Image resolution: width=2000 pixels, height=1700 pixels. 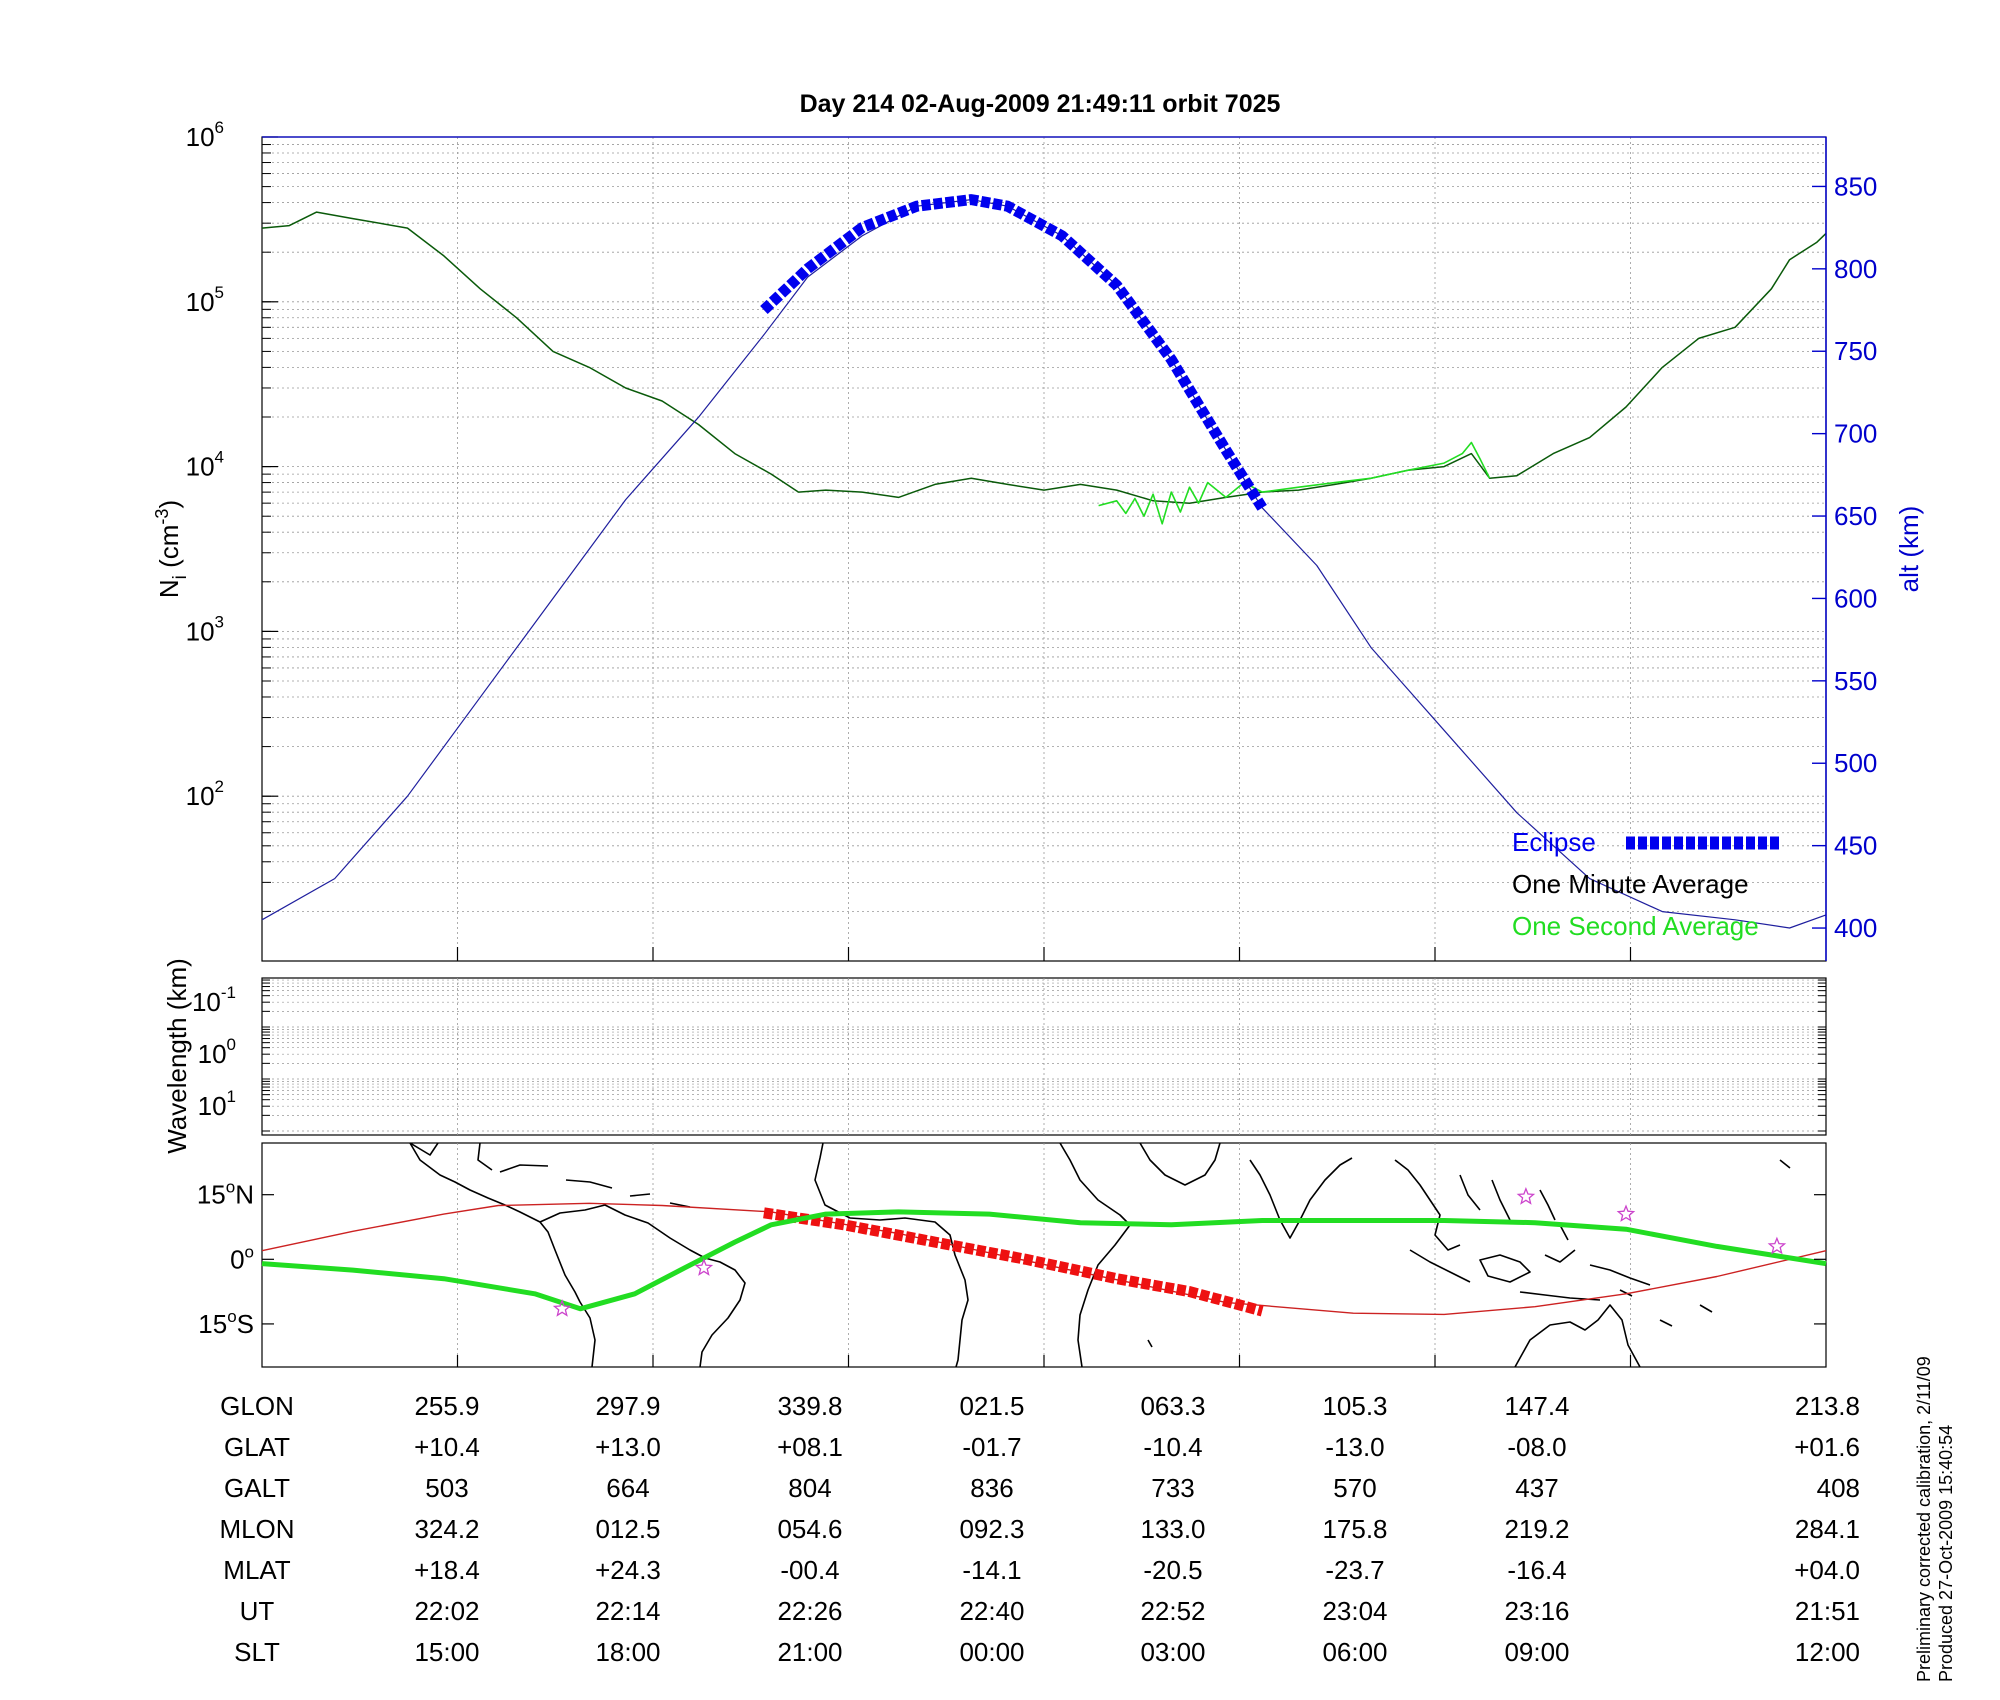 What do you see at coordinates (1354, 1611) in the screenshot?
I see `table-cell: 23:04` at bounding box center [1354, 1611].